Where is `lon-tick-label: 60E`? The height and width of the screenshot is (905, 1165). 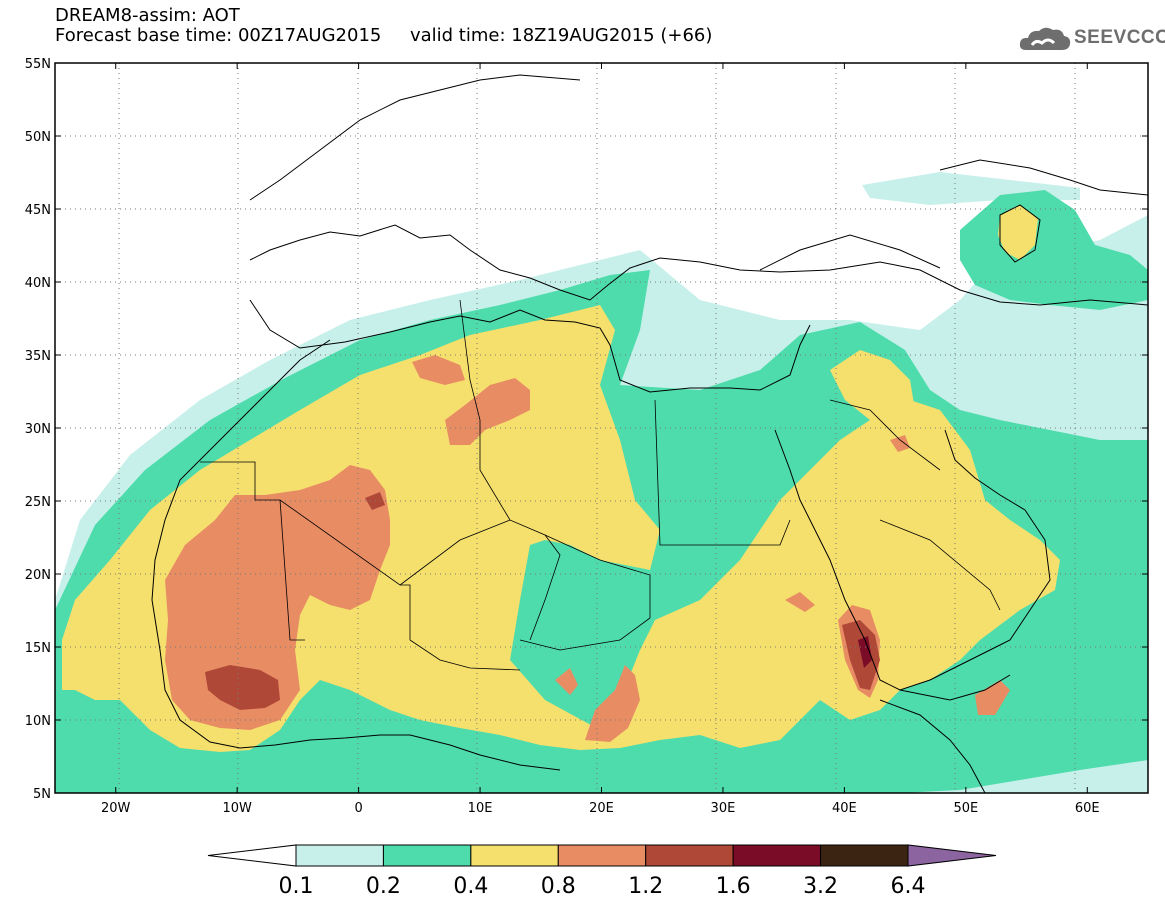 lon-tick-label: 60E is located at coordinates (1087, 808).